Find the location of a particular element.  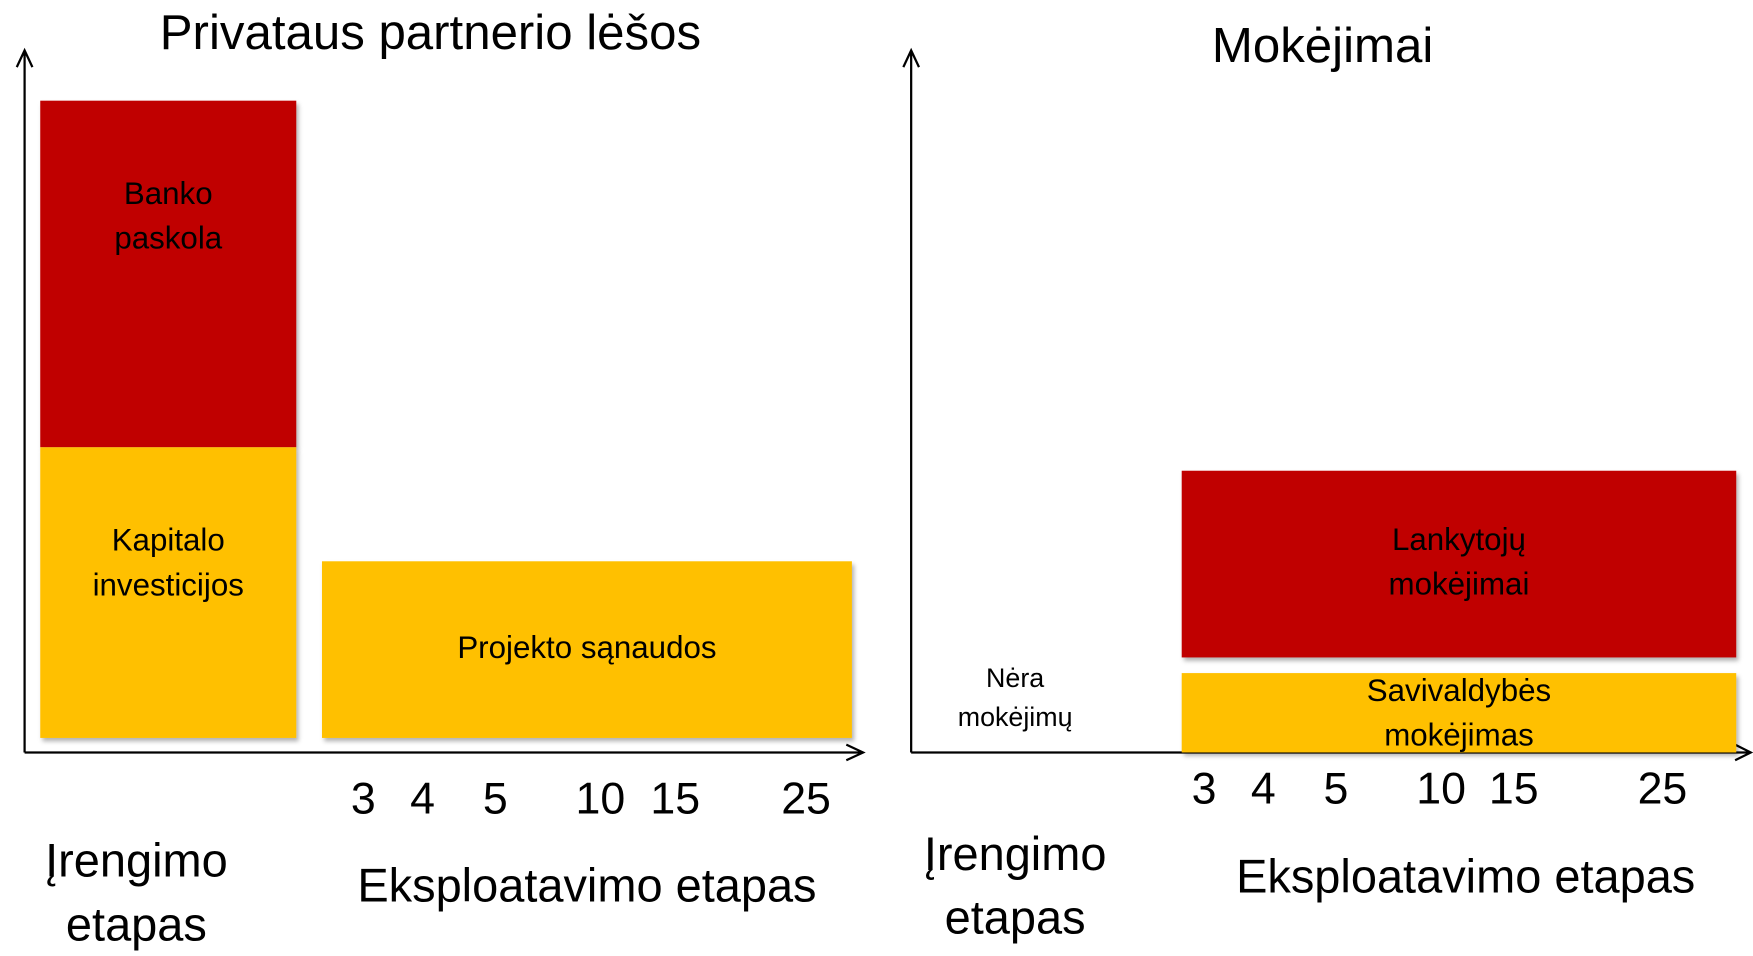

panel-title: Mokėjimai is located at coordinates (1322, 45).